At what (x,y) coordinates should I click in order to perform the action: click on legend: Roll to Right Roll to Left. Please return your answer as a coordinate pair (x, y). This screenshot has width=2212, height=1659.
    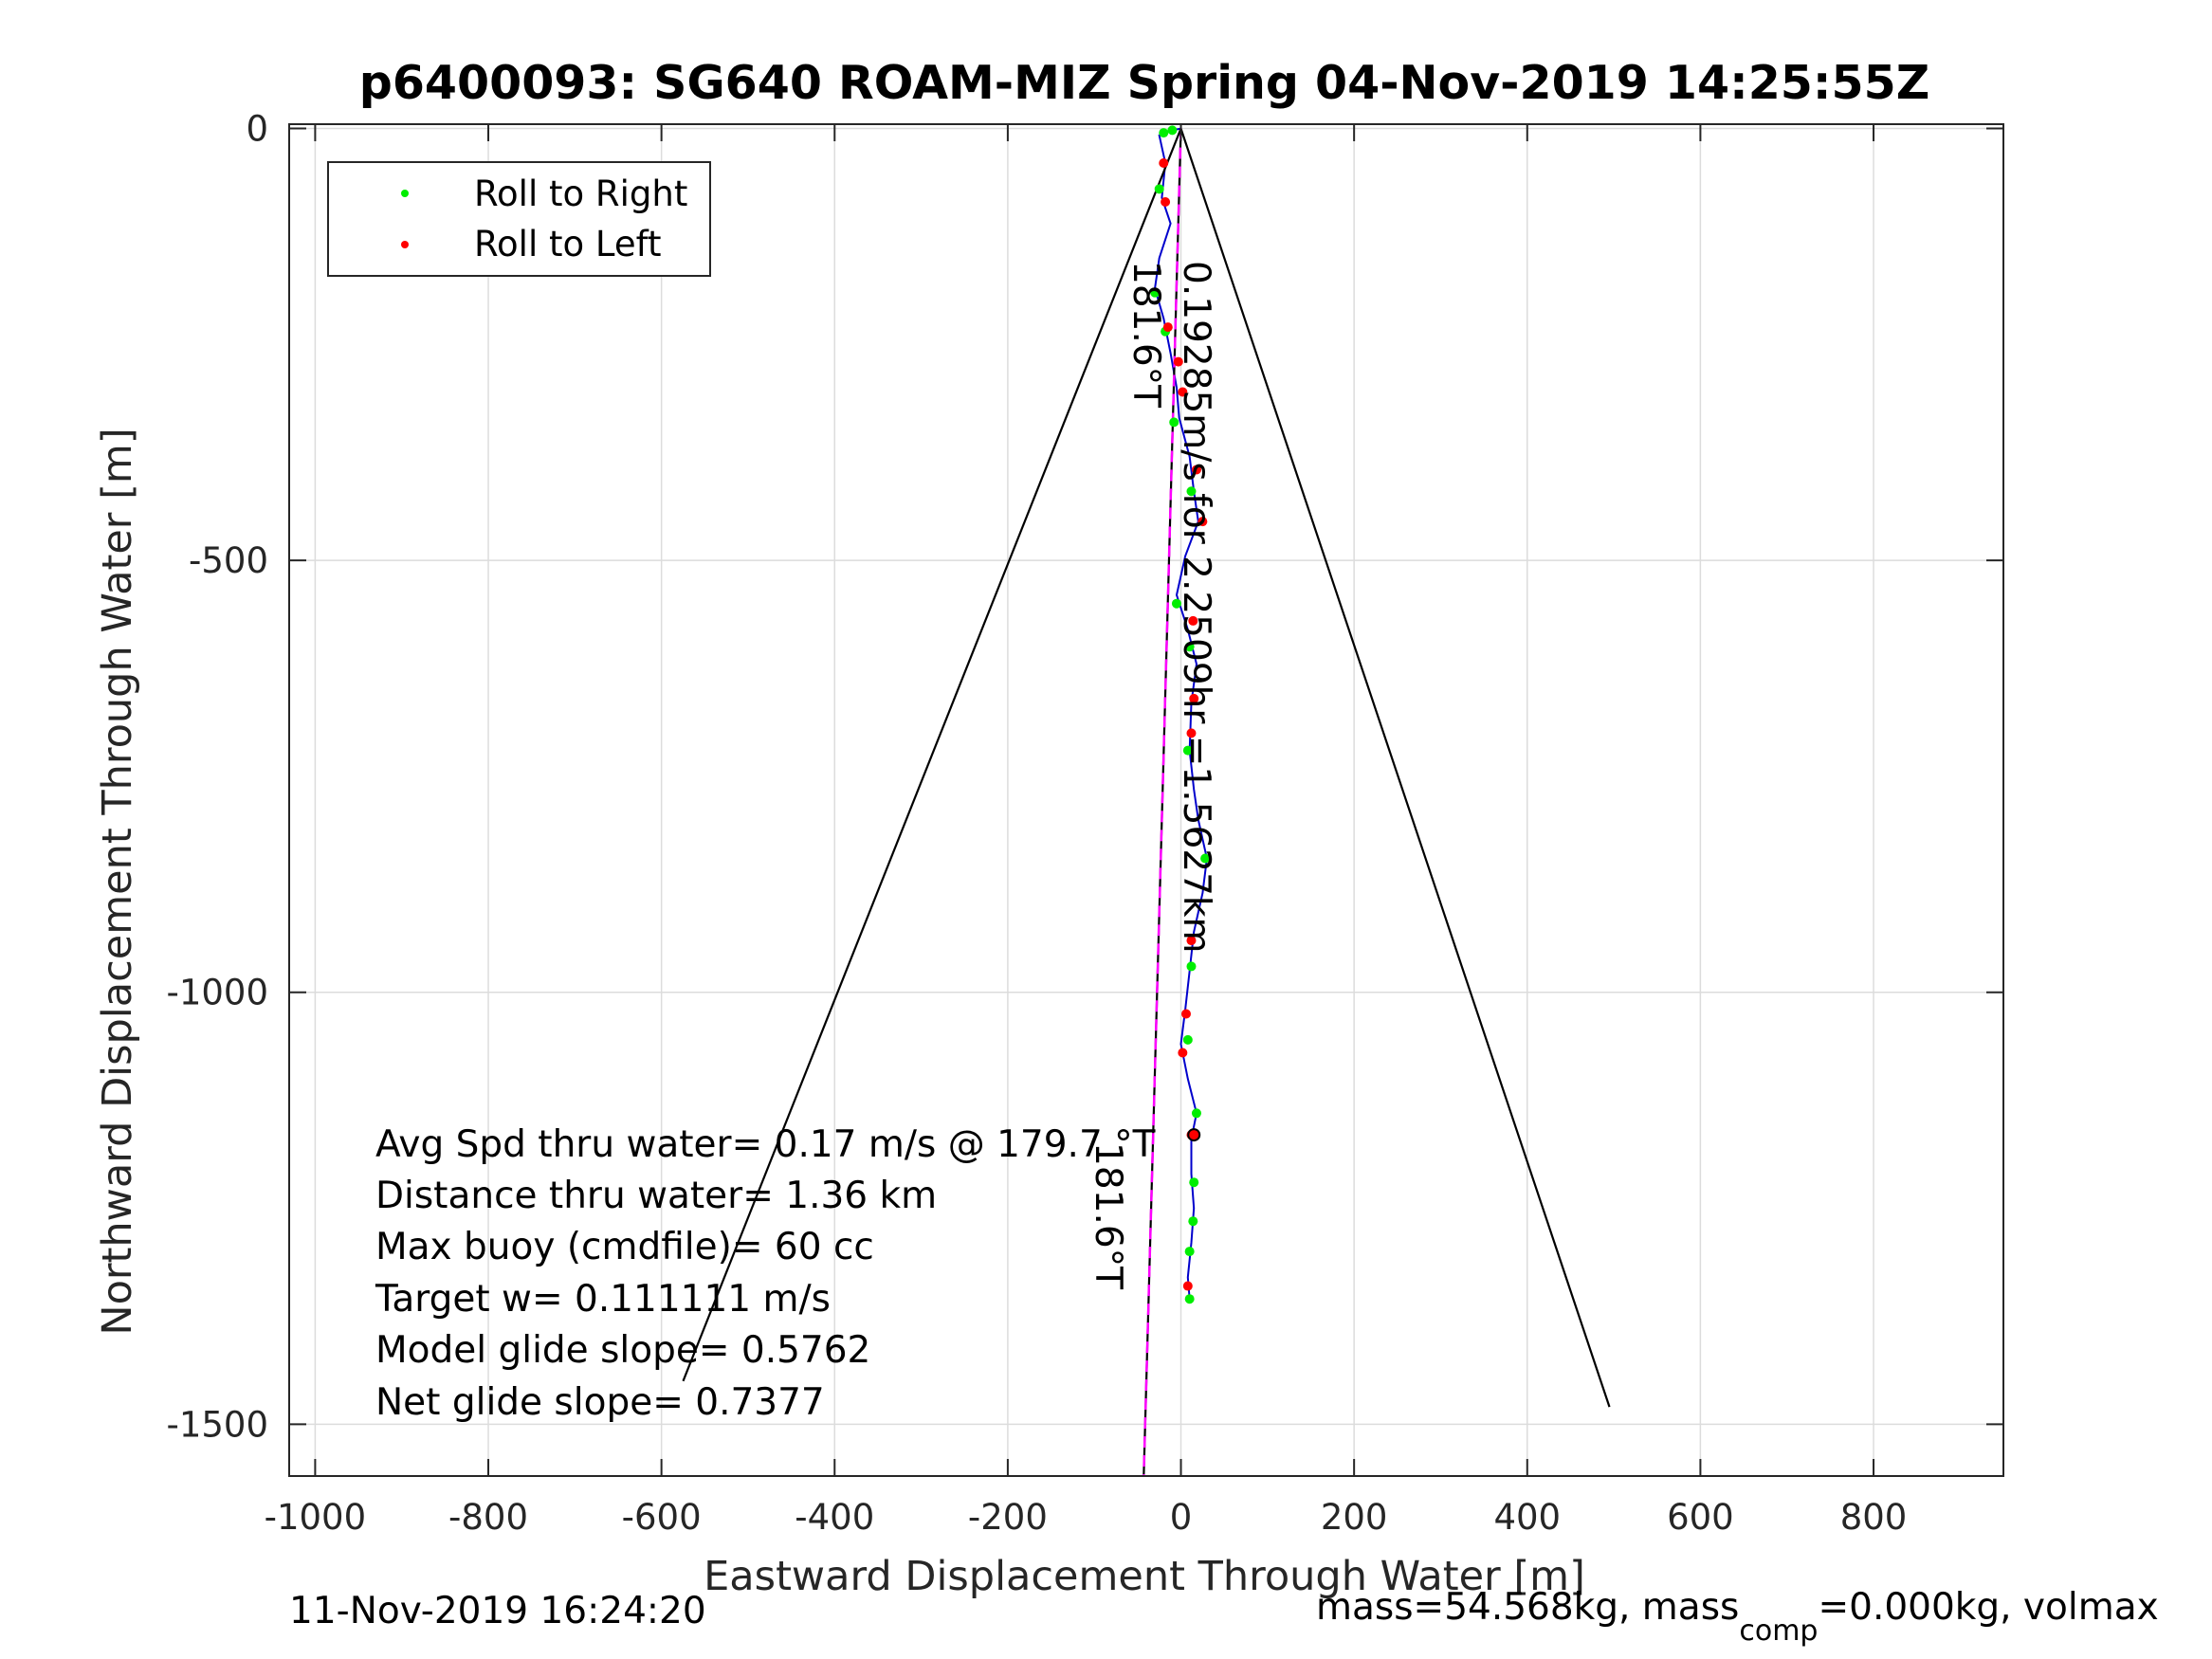
    Looking at the image, I should click on (519, 219).